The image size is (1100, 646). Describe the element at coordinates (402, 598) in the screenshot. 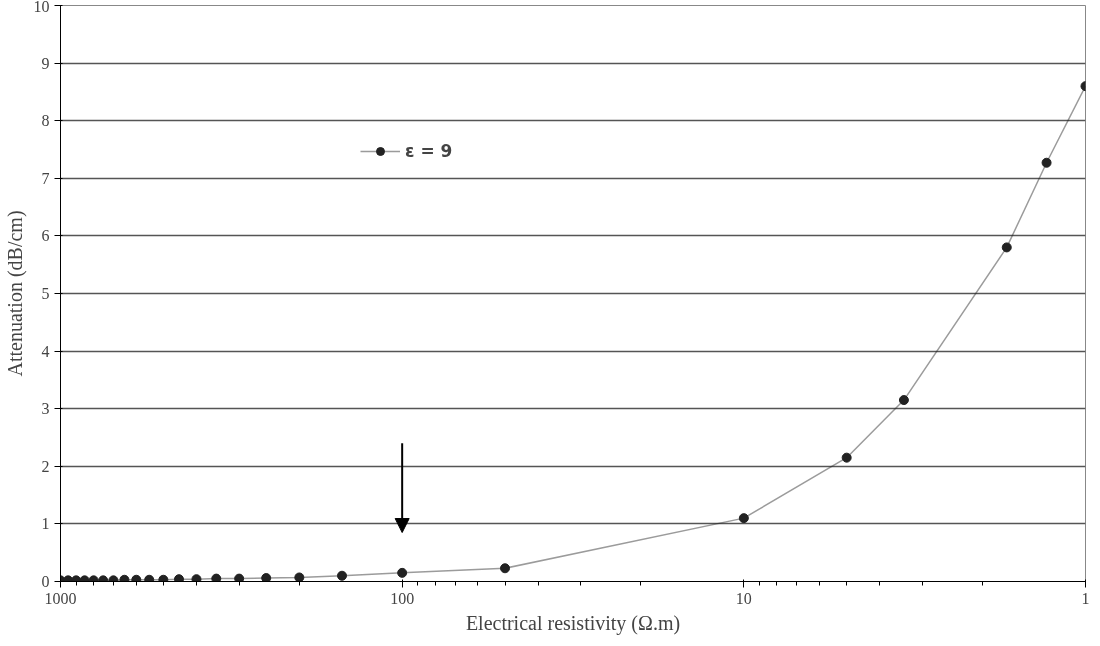

I see `x-tick-label: 100` at that location.